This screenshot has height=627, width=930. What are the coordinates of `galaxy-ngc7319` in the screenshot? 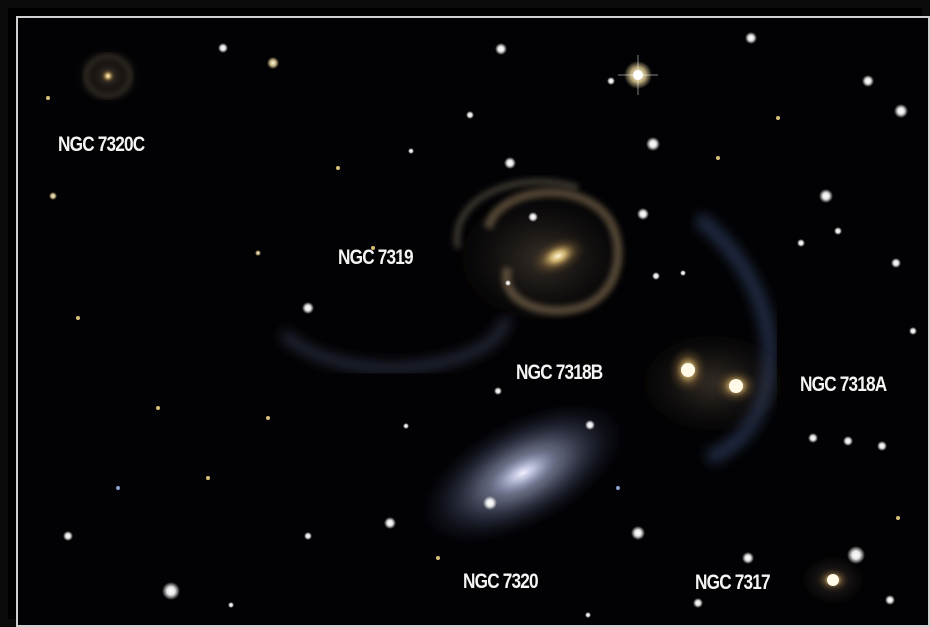 It's located at (543, 254).